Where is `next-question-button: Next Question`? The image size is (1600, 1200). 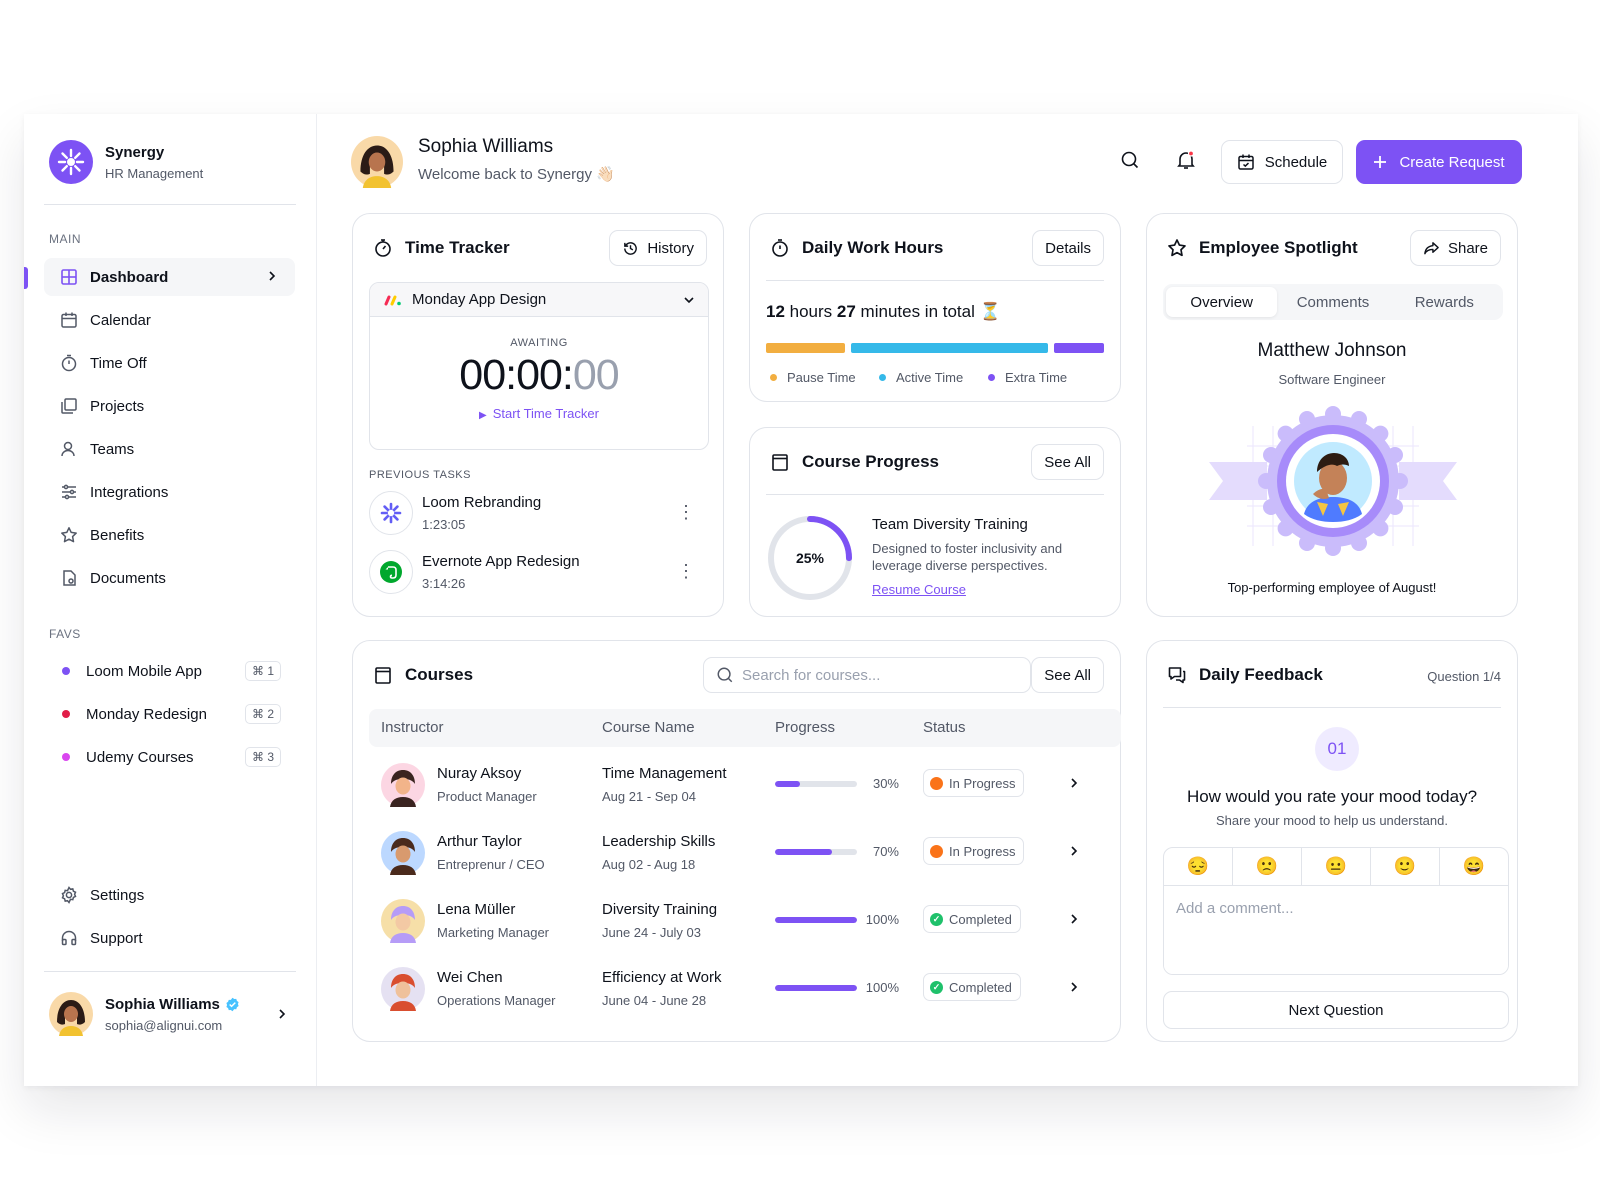
next-question-button: Next Question is located at coordinates (1336, 1010).